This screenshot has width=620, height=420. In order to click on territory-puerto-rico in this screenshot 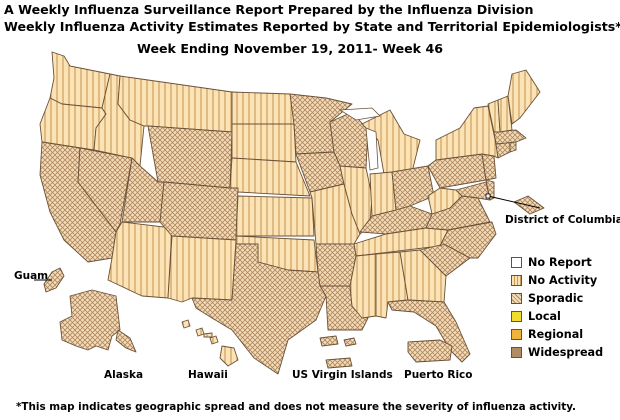, I will do `click(430, 351)`.